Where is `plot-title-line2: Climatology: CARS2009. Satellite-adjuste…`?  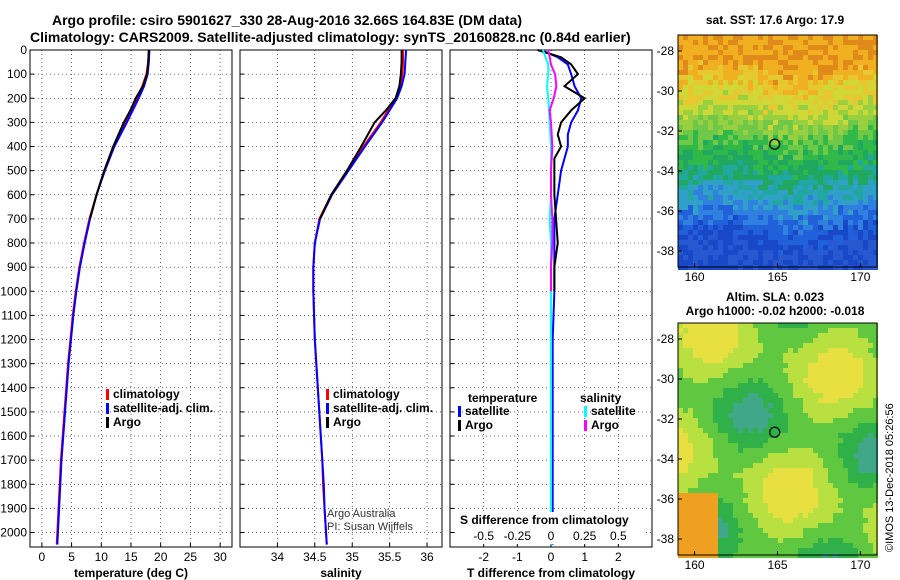
plot-title-line2: Climatology: CARS2009. Satellite-adjuste… is located at coordinates (330, 37).